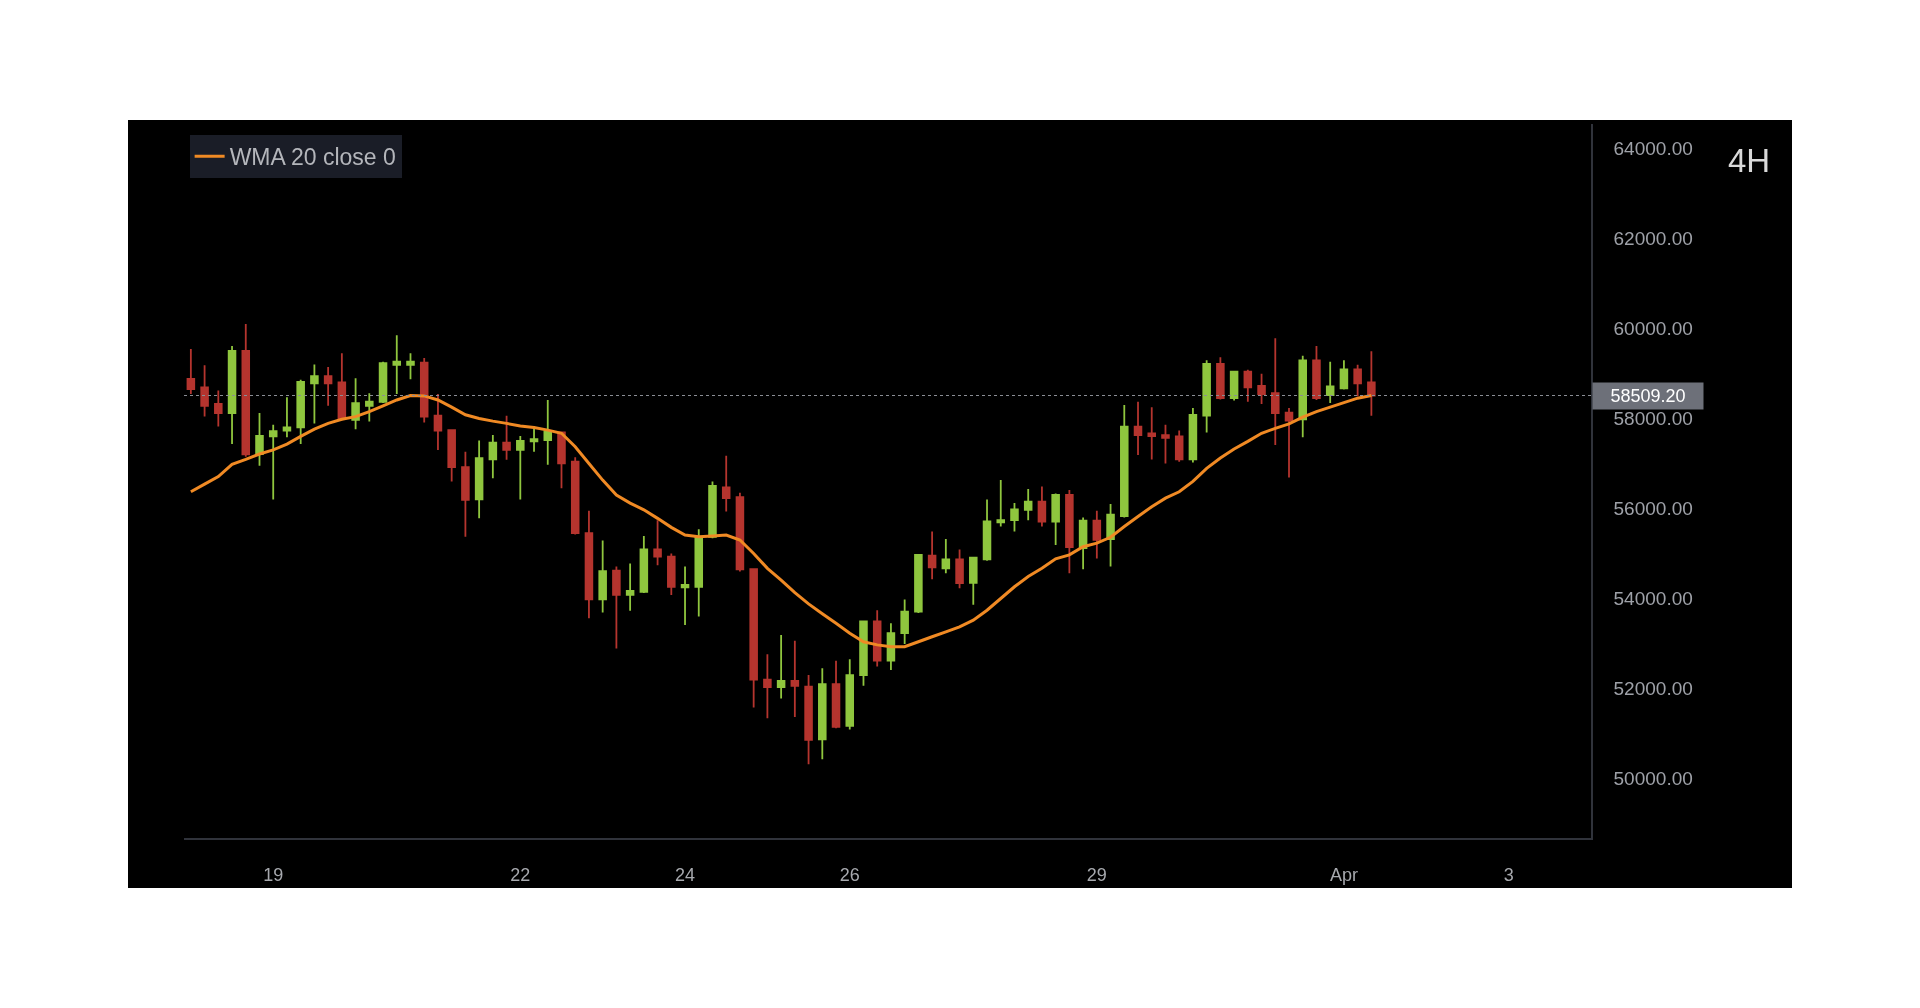 The height and width of the screenshot is (1008, 1920). What do you see at coordinates (1653, 509) in the screenshot?
I see `y-tick-label: 56000.00` at bounding box center [1653, 509].